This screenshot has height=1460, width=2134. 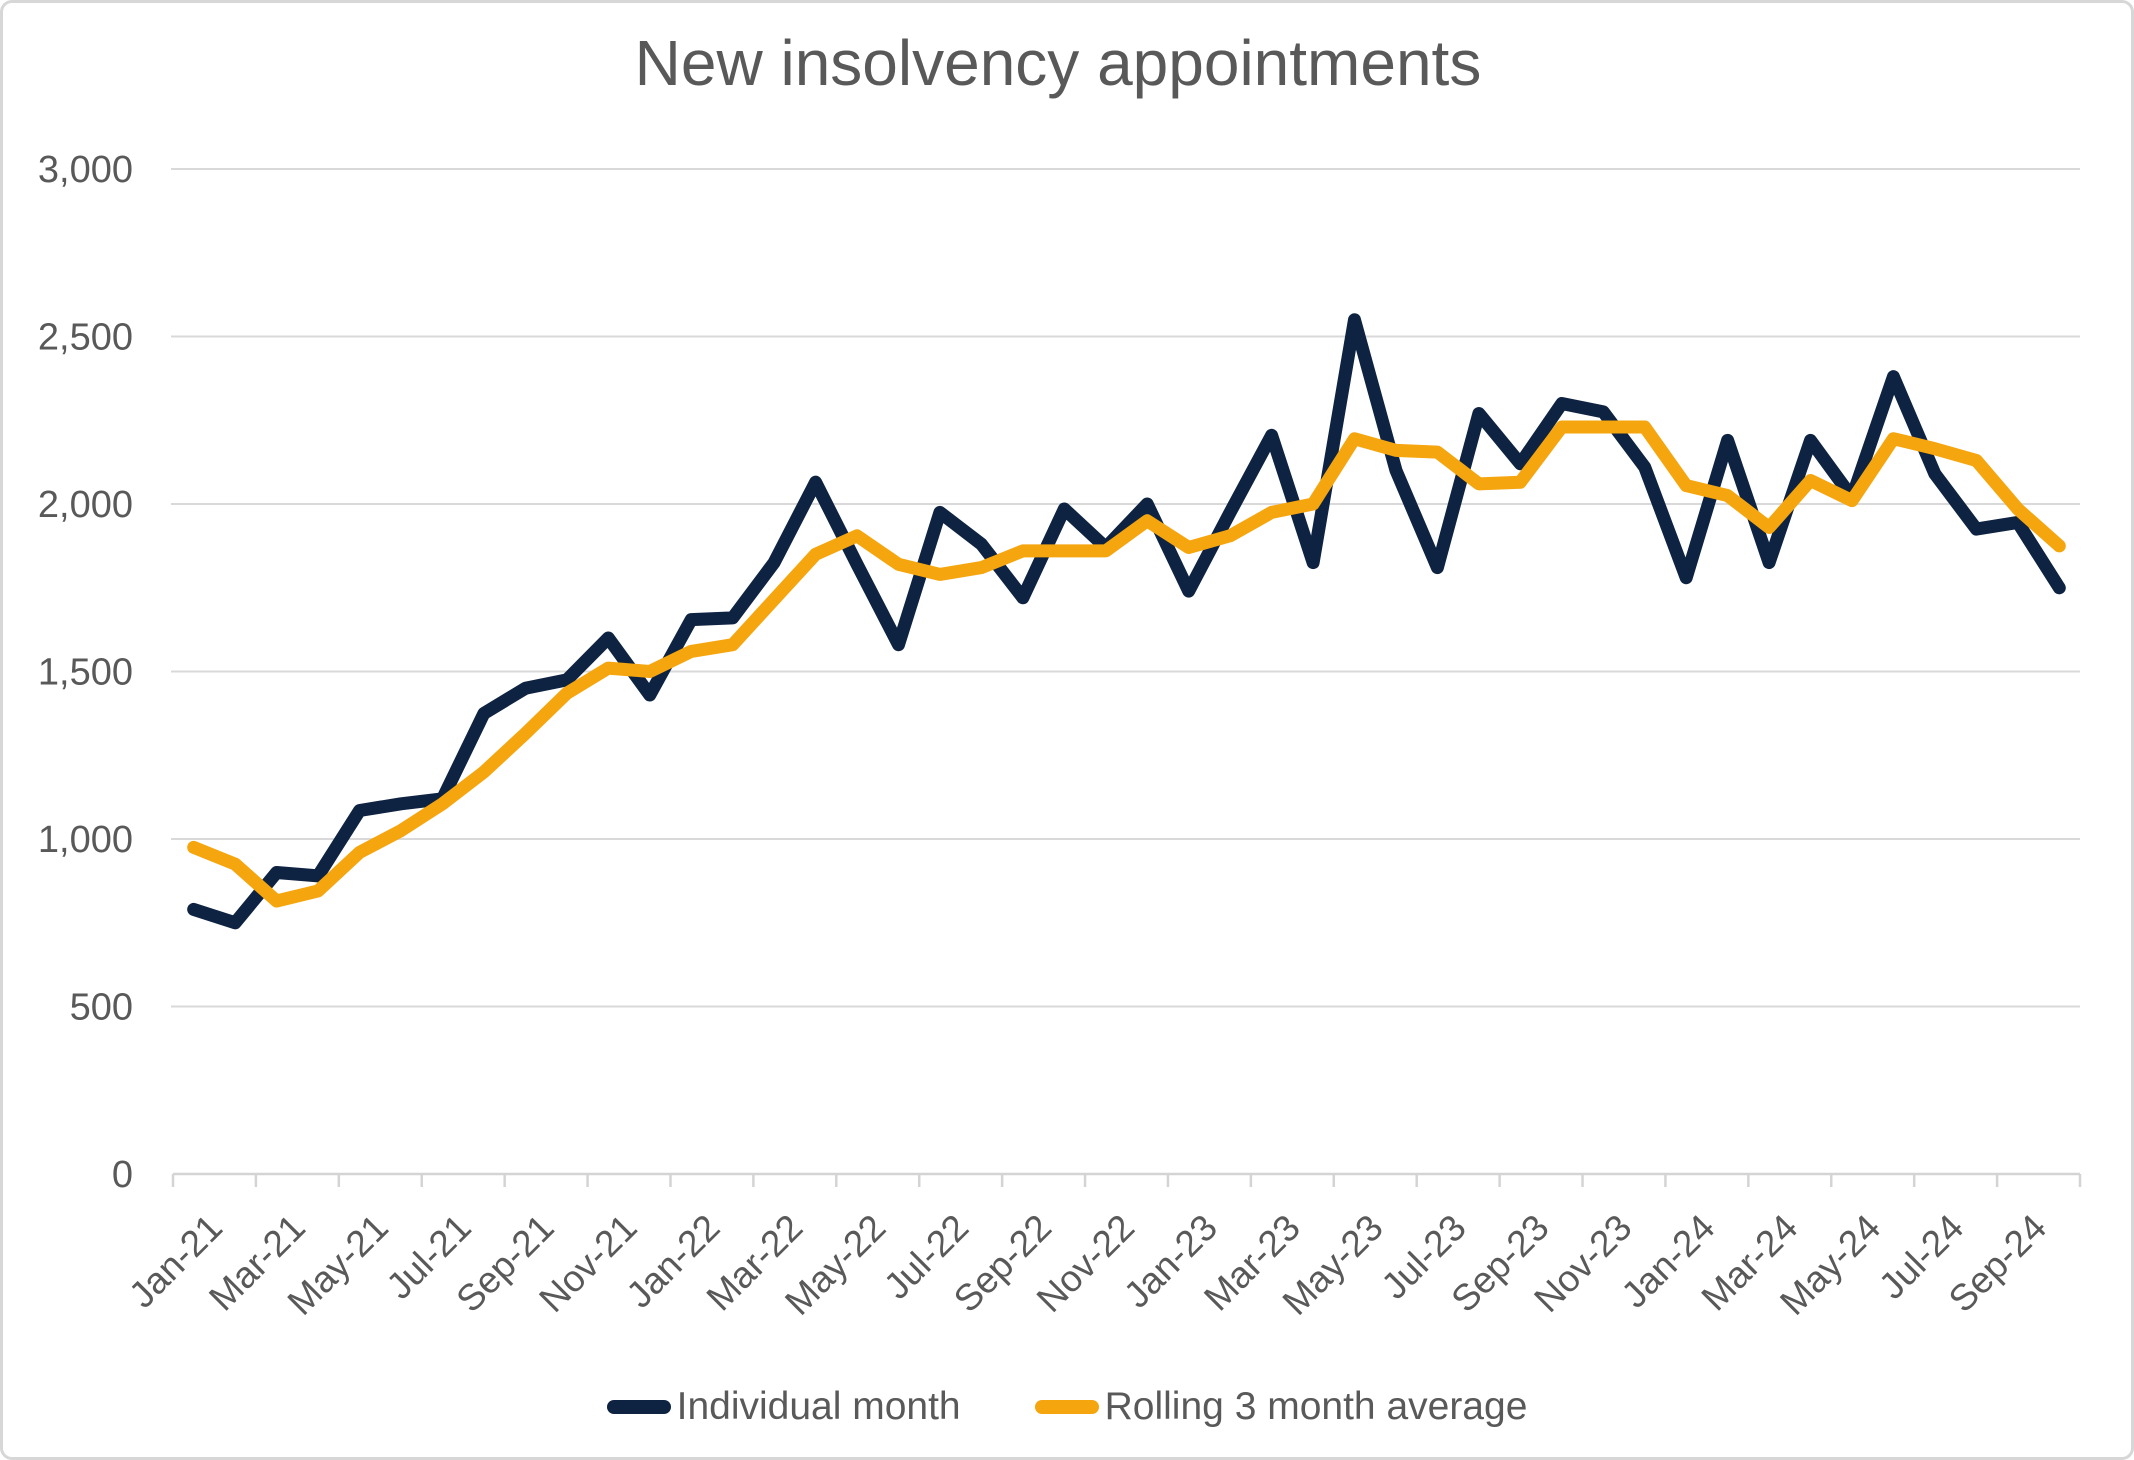 What do you see at coordinates (85, 338) in the screenshot?
I see `y-tick-label: 2,500` at bounding box center [85, 338].